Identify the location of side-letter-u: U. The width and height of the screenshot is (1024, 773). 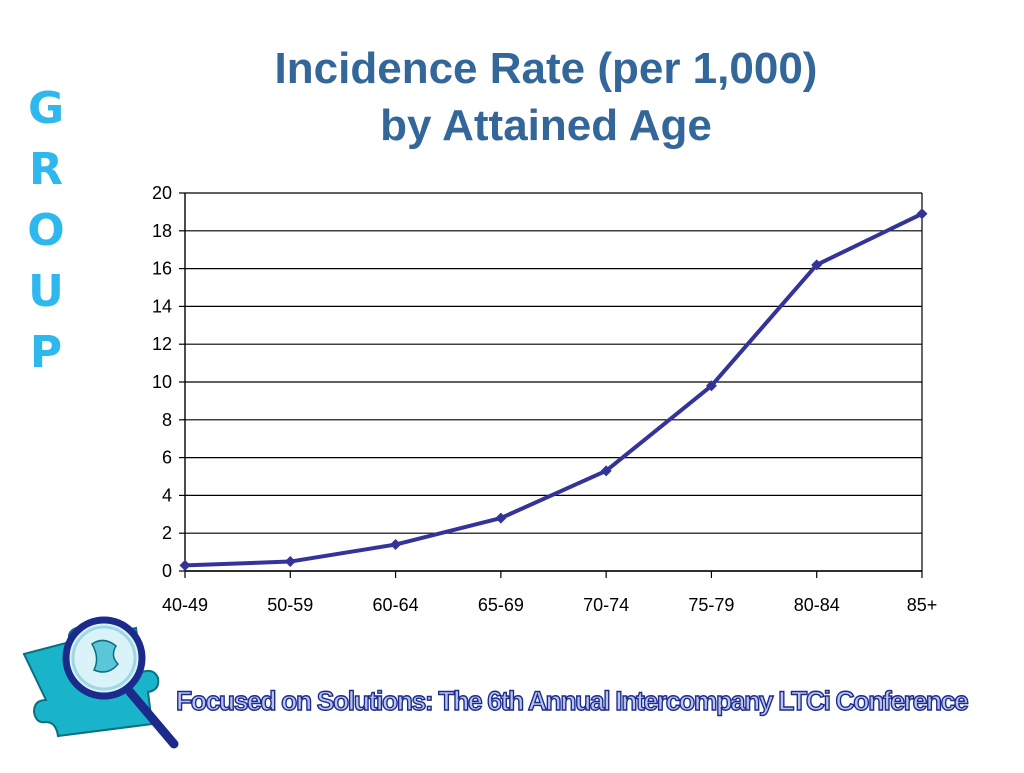
(46, 291).